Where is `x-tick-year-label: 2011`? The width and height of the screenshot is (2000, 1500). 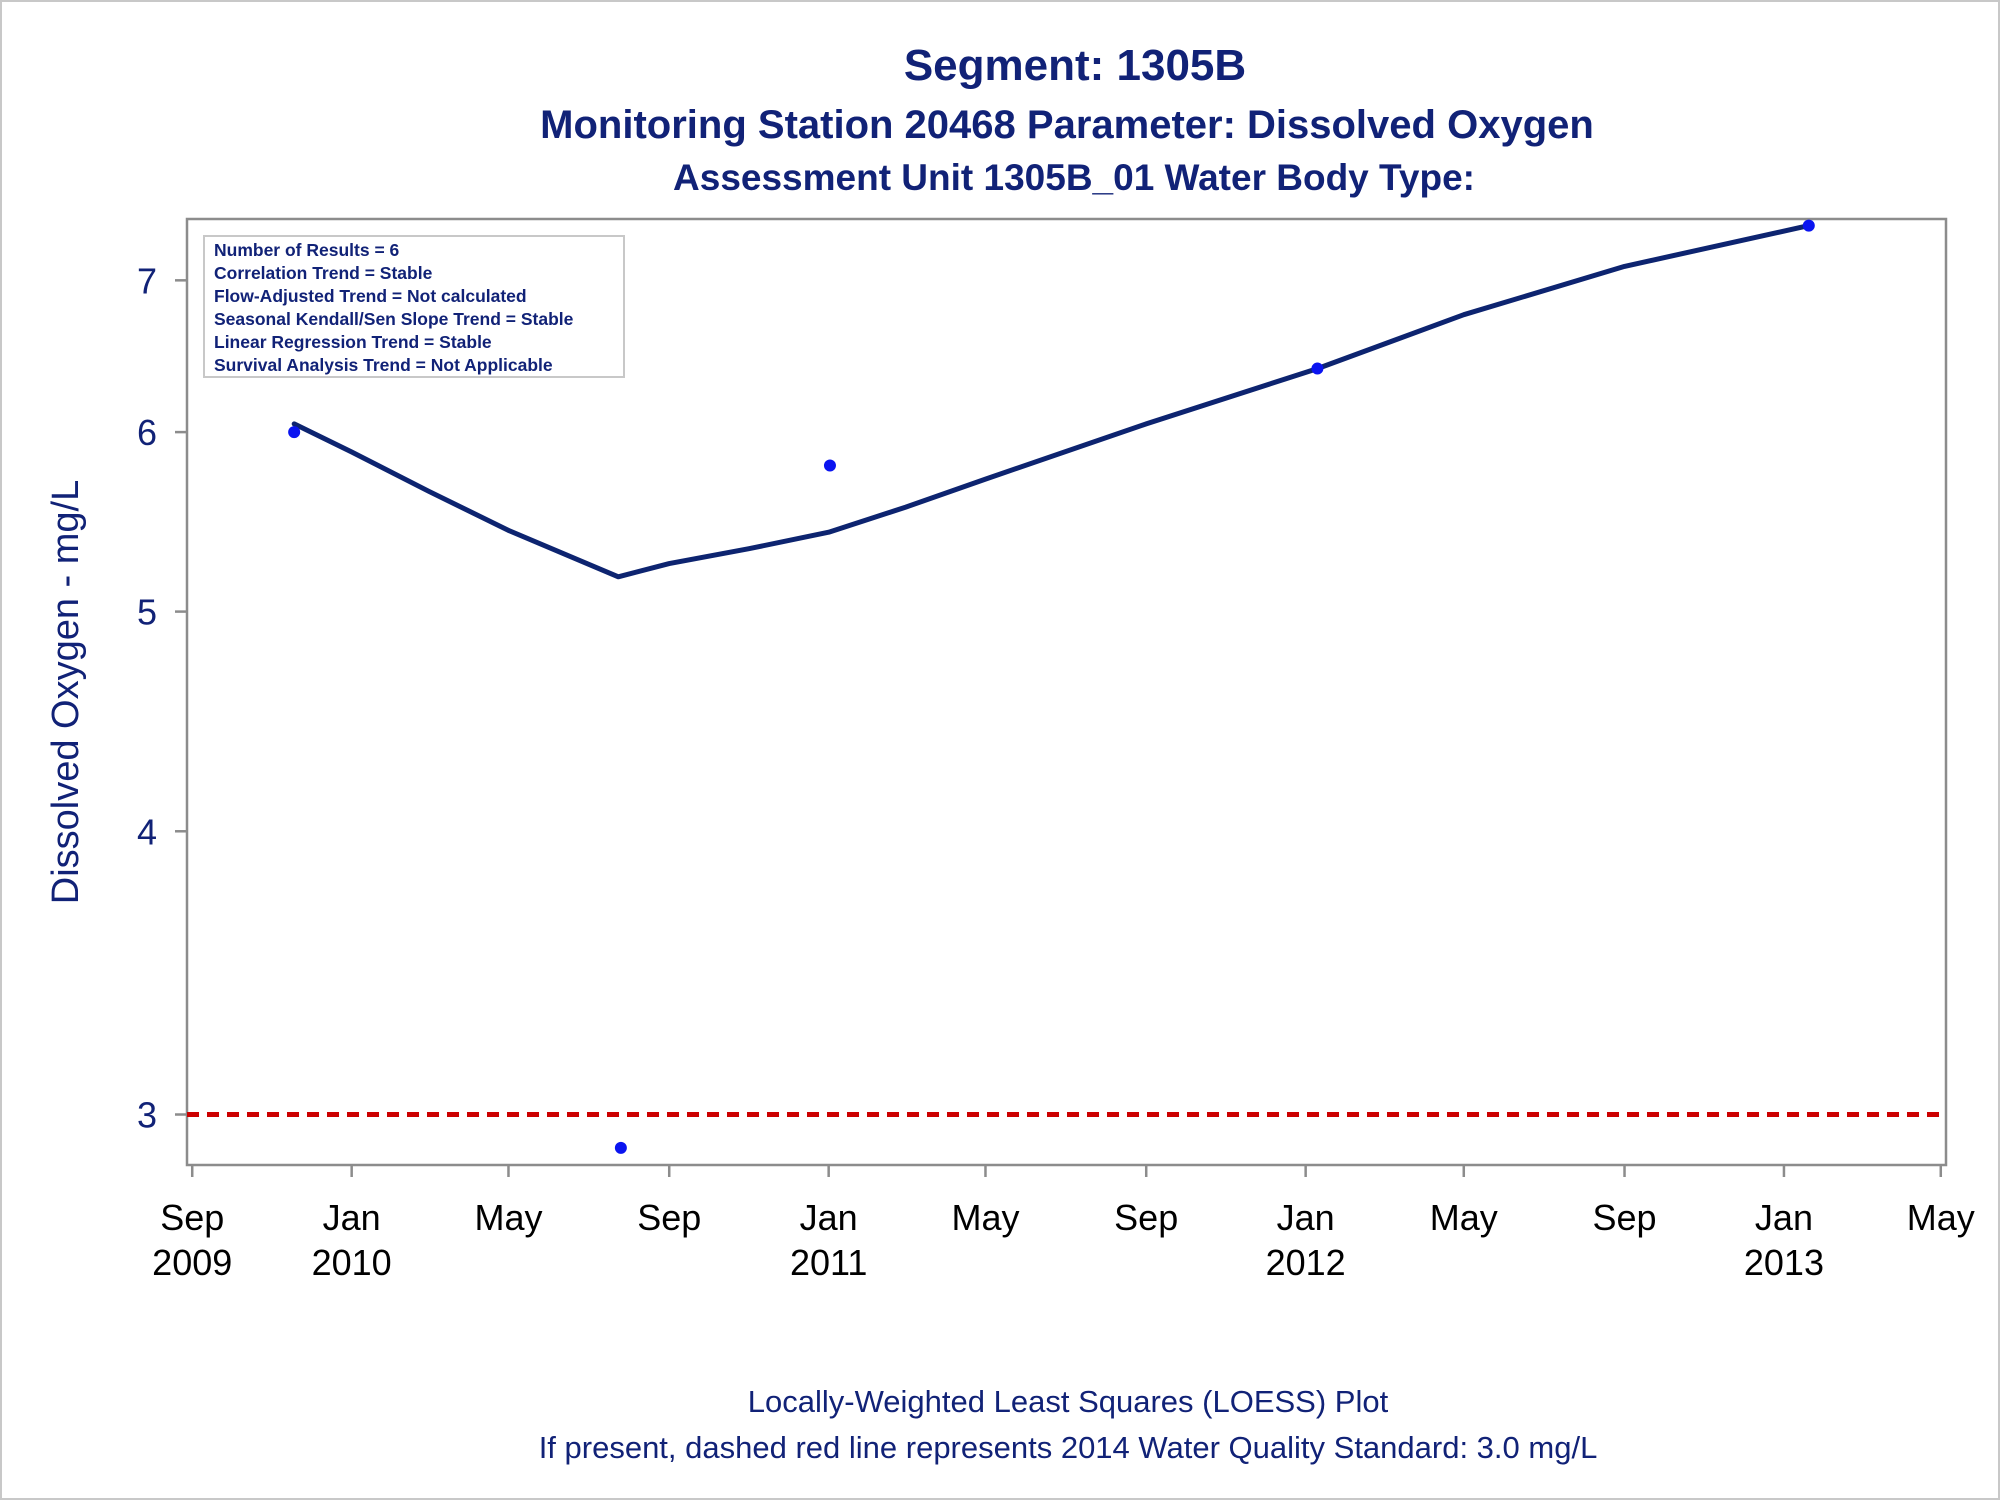
x-tick-year-label: 2011 is located at coordinates (828, 1262).